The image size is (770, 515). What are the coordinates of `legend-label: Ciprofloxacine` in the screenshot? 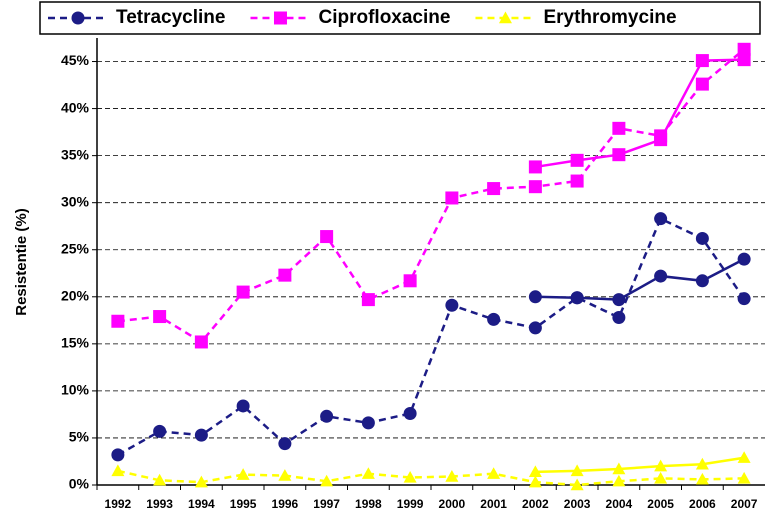 It's located at (384, 17).